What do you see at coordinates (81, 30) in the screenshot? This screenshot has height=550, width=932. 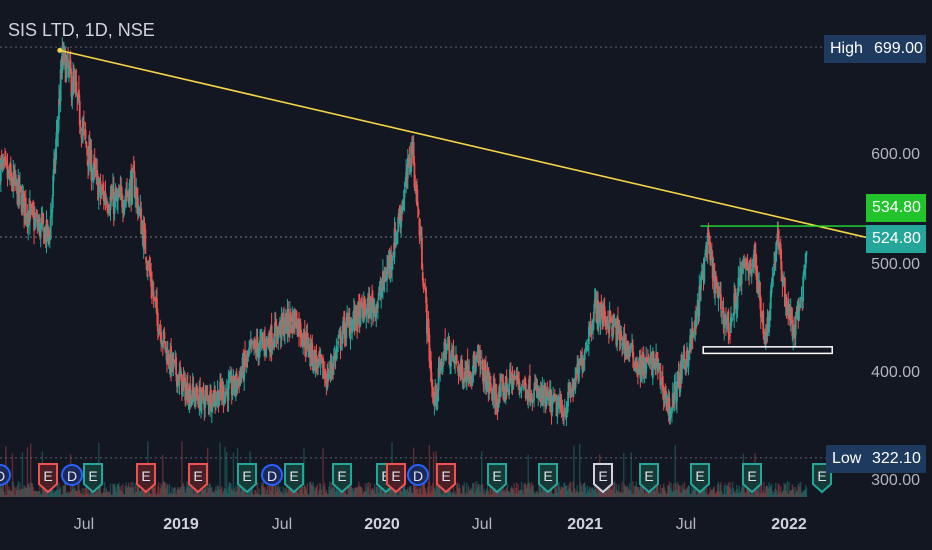 I see `symbol-title: SIS LTD, 1D, NSE` at bounding box center [81, 30].